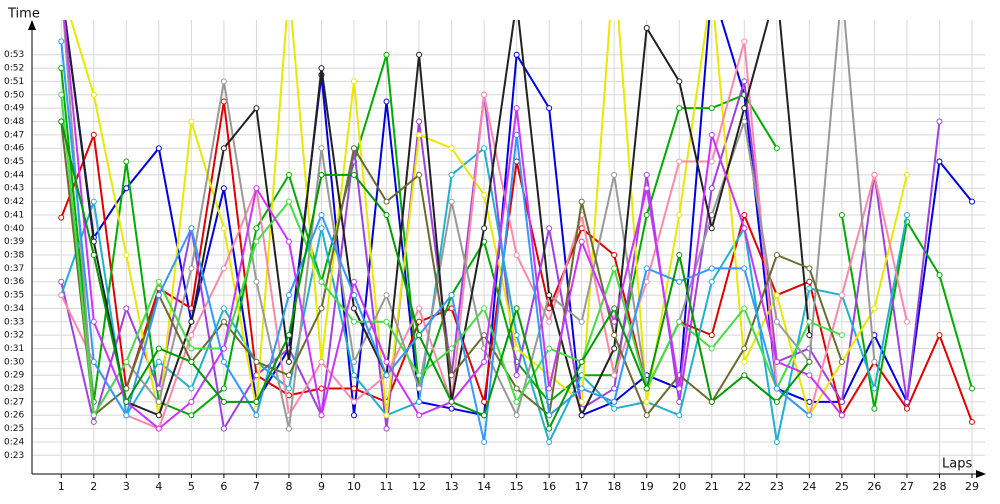 Image resolution: width=1000 pixels, height=504 pixels. Describe the element at coordinates (14, 456) in the screenshot. I see `y-tick-label: 0:23` at that location.